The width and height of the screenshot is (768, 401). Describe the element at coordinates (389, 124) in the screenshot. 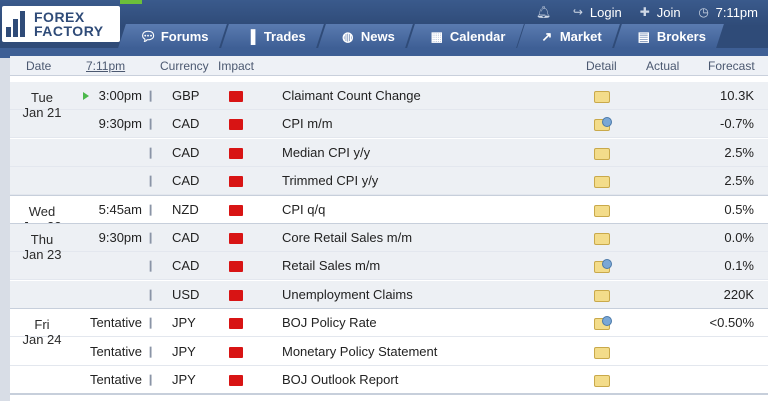

I see `event-row: 9:30pm ❙ CAD CPI m/m -0.7%` at that location.